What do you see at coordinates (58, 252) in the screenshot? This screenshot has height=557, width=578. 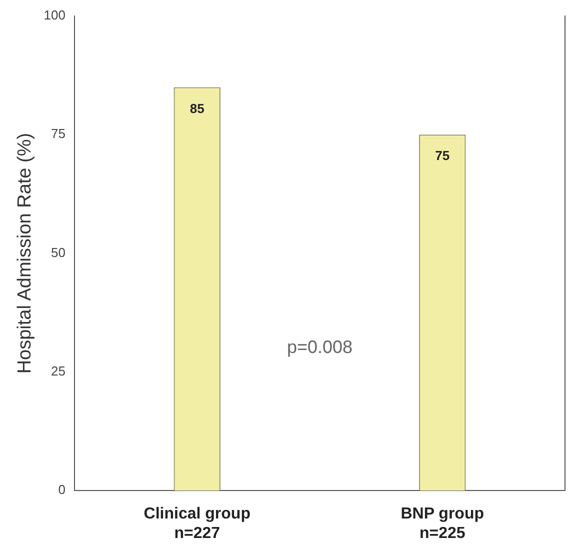 I see `y-tick-label: 50` at bounding box center [58, 252].